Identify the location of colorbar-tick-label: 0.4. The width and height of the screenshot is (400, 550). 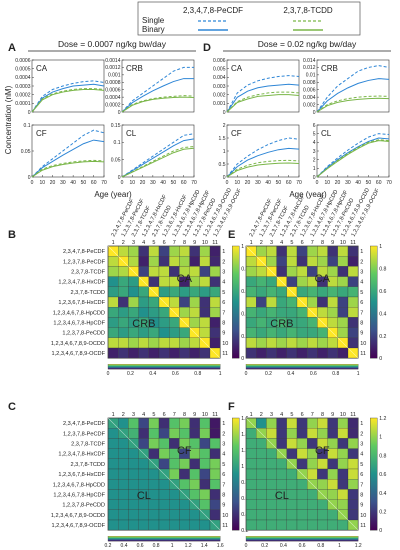
(244, 314).